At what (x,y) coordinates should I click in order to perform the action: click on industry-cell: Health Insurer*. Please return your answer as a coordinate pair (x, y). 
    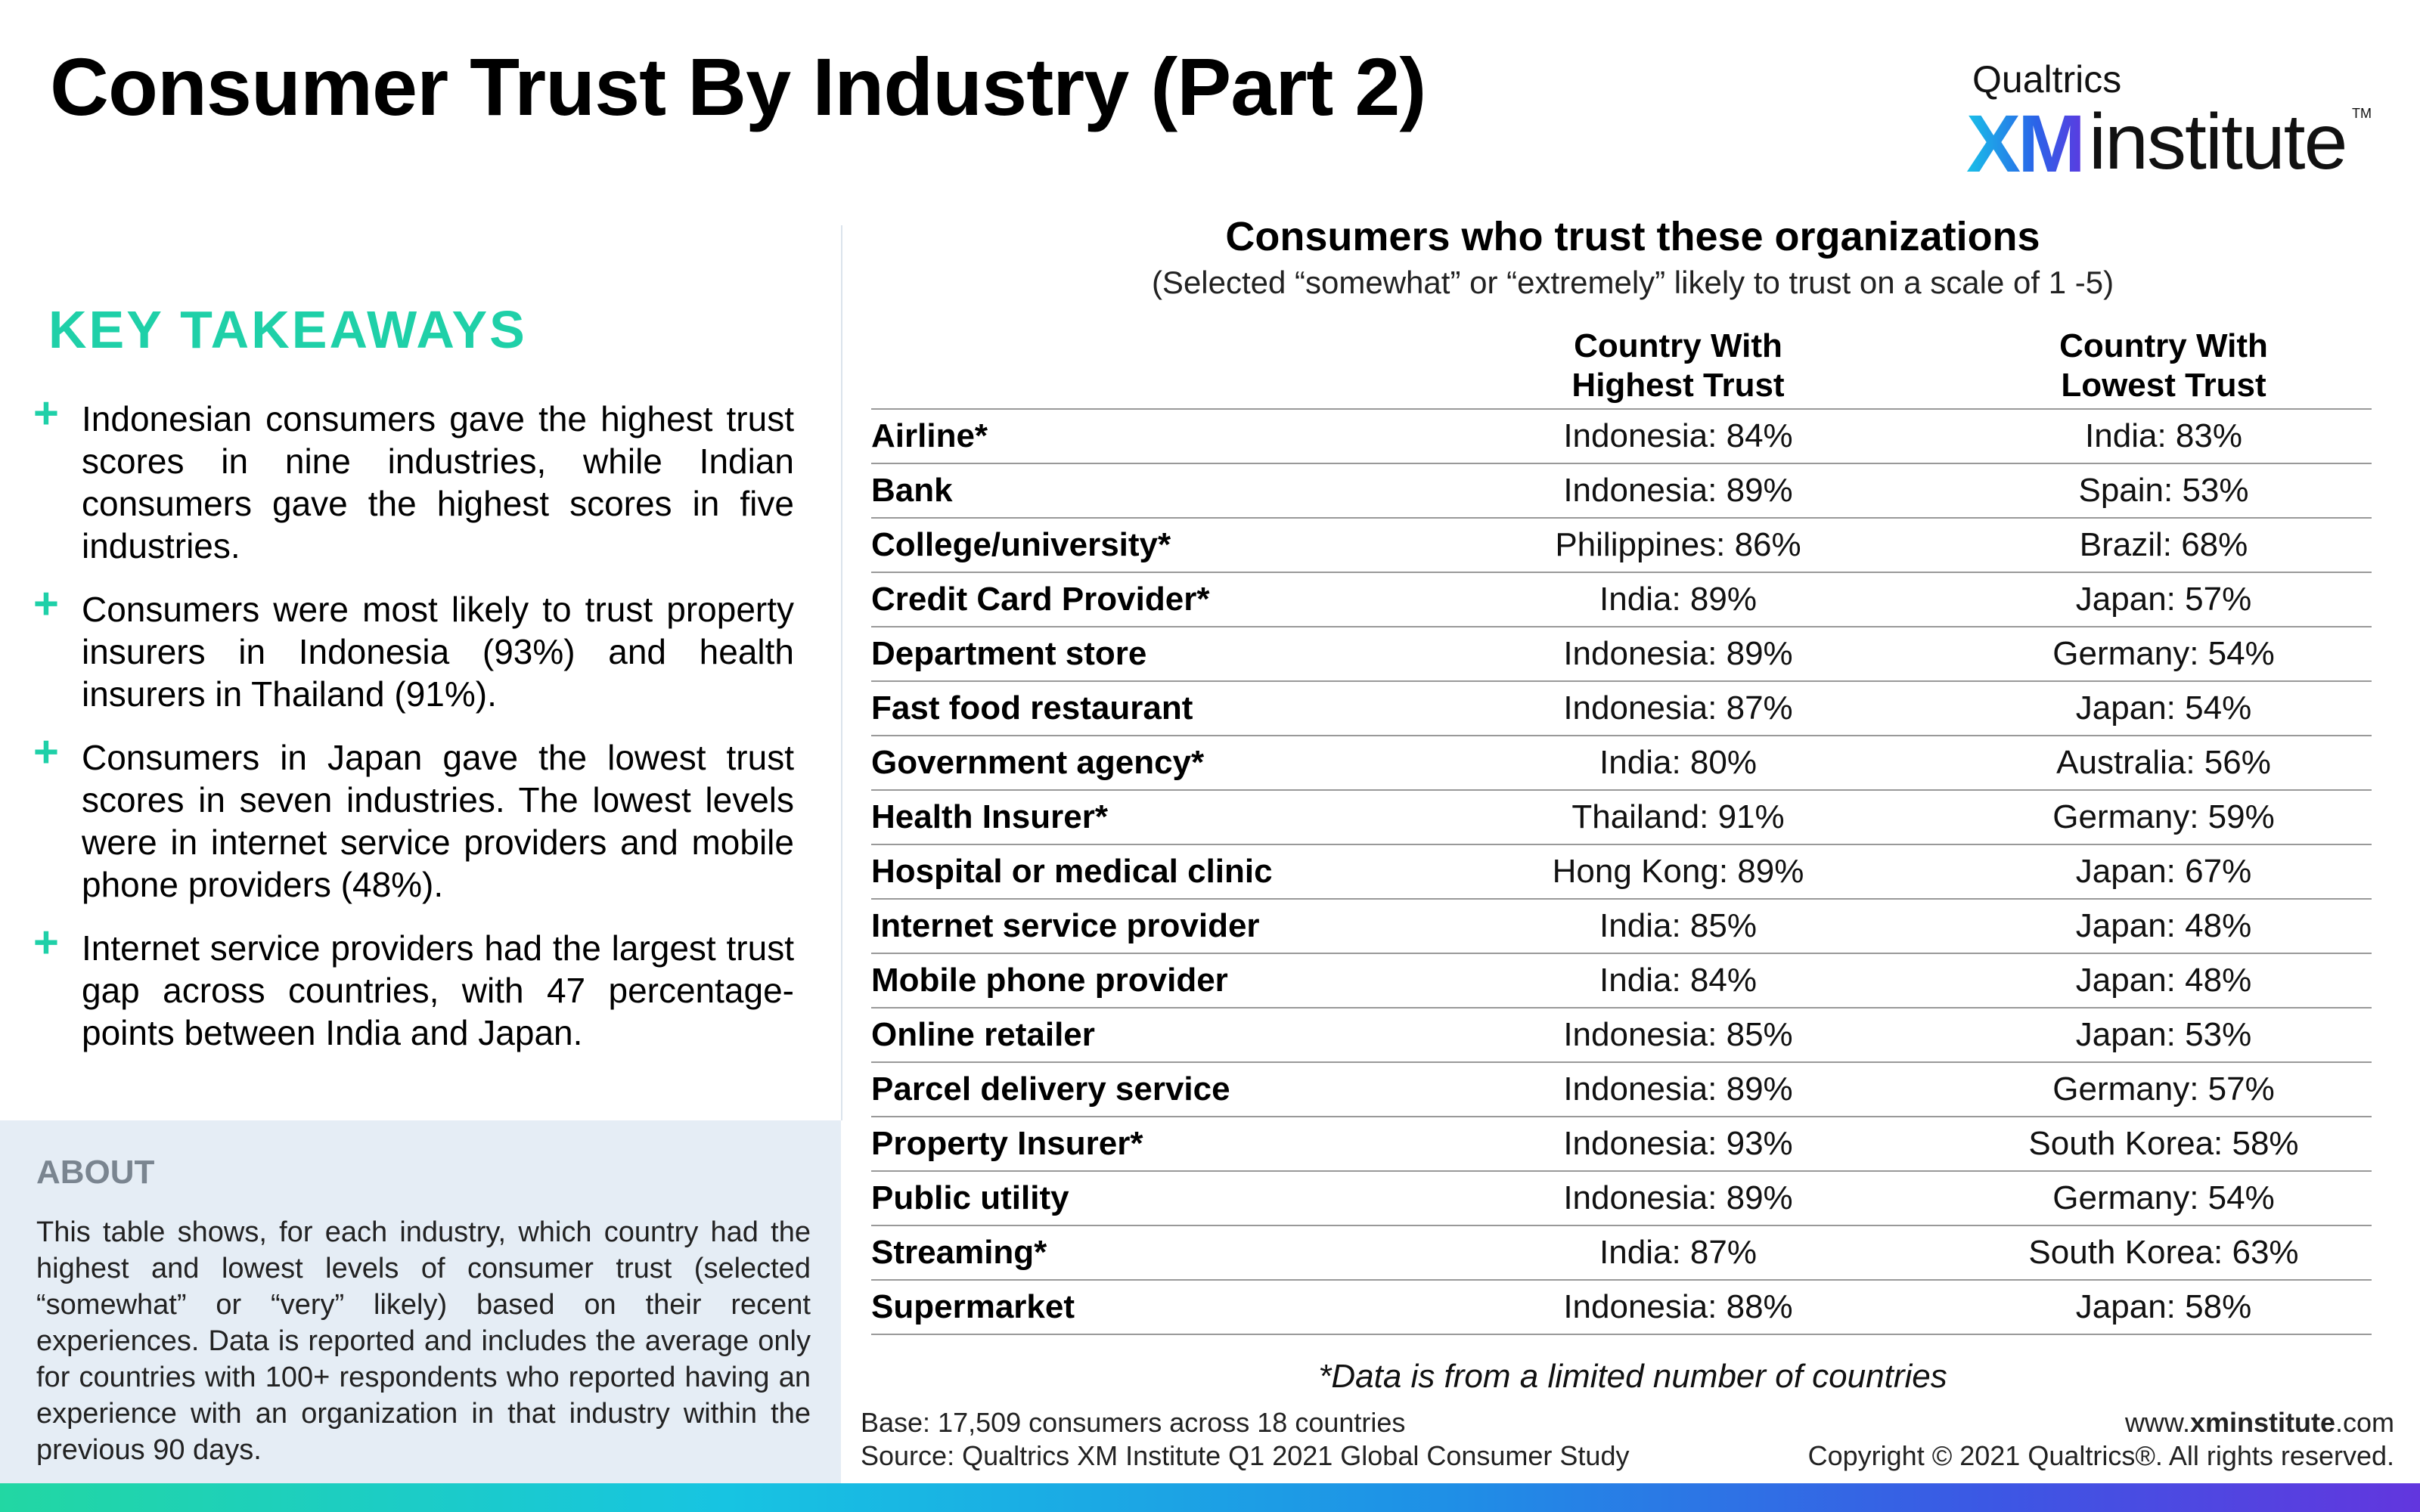
    Looking at the image, I should click on (1136, 817).